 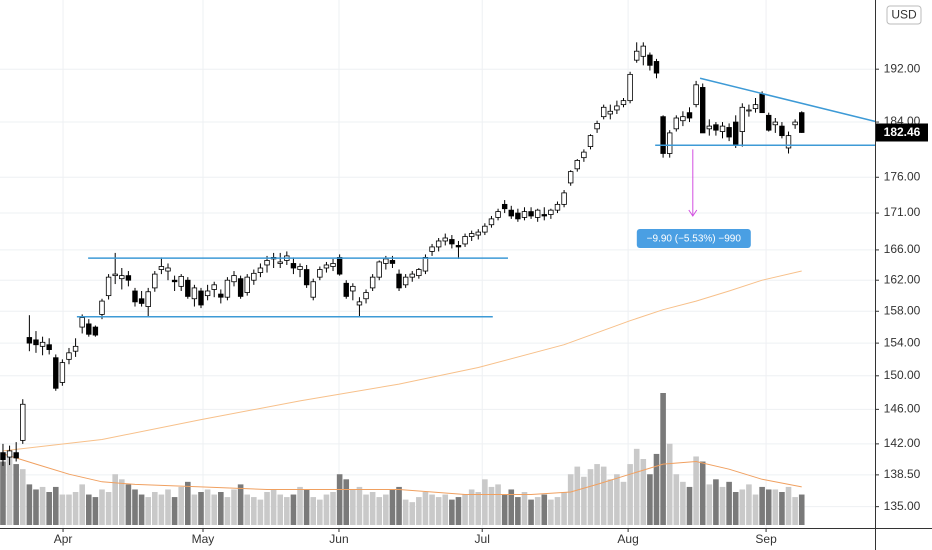 I want to click on y-tick-label: 142.00, so click(x=902, y=443).